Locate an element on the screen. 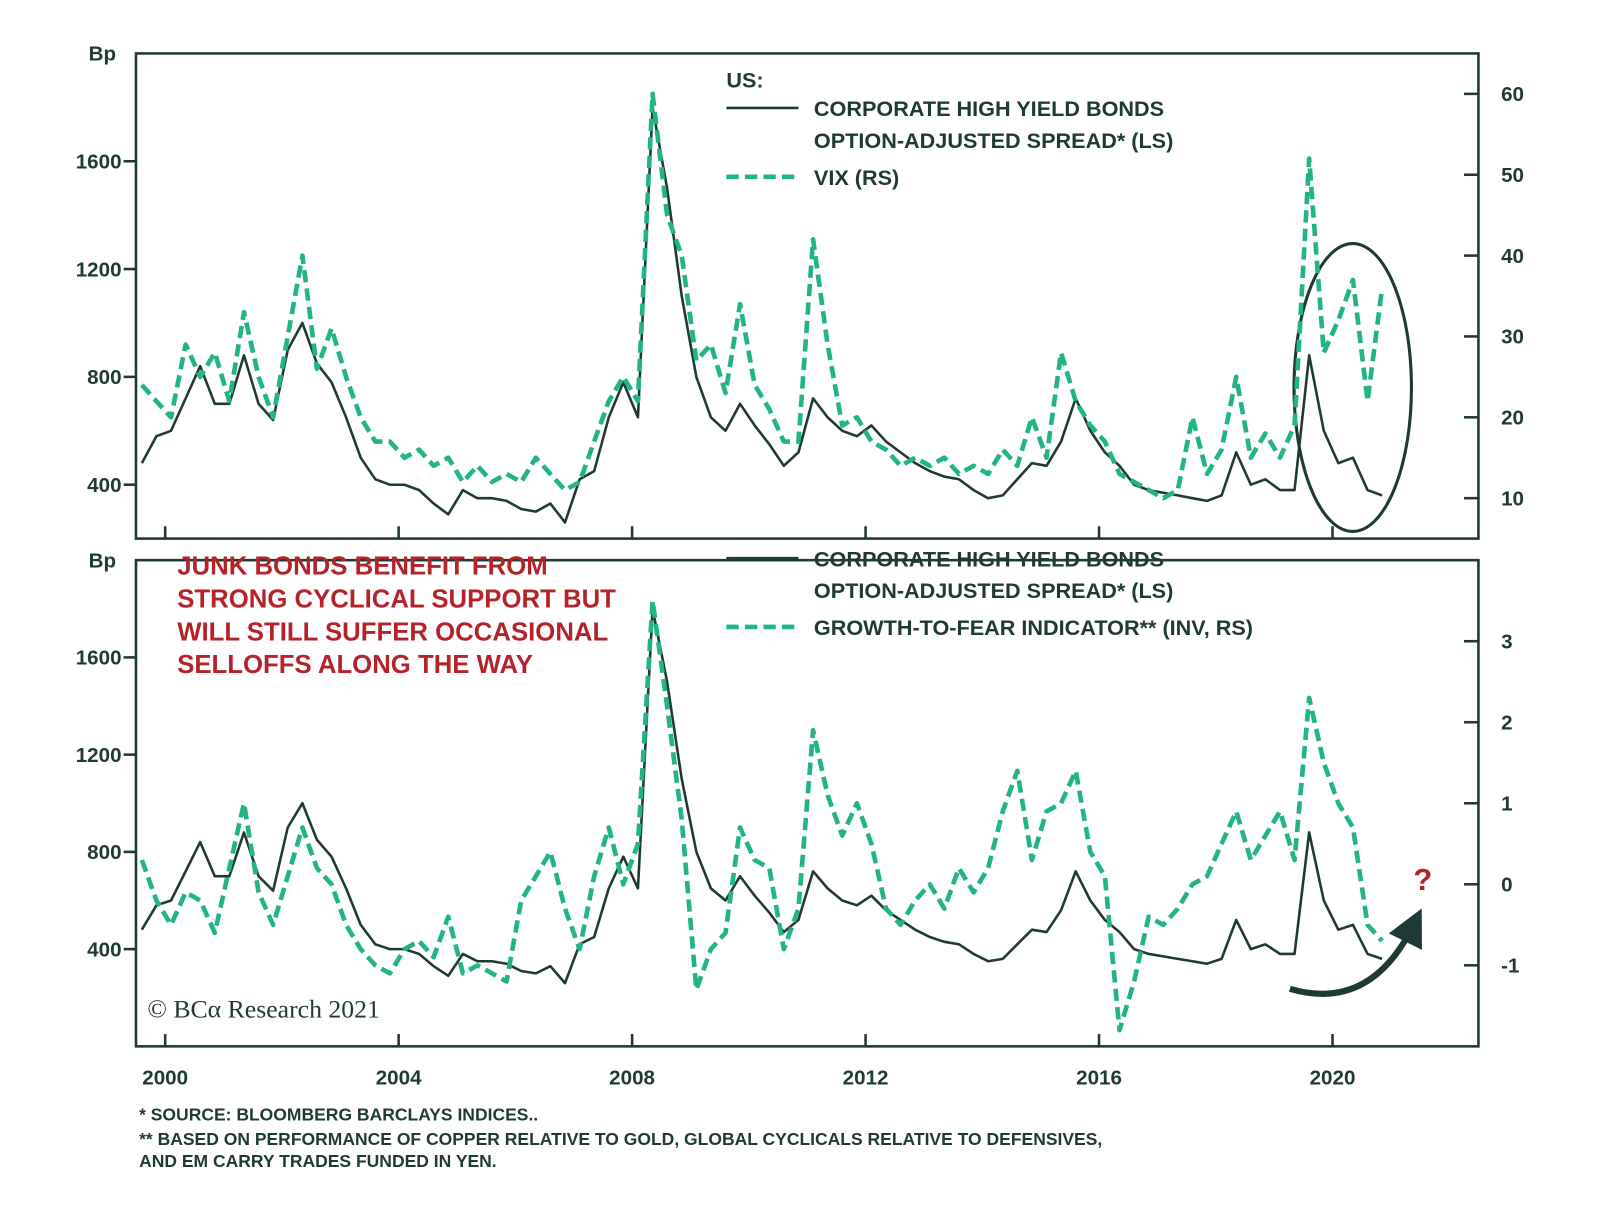 This screenshot has width=1600, height=1218. y2-tick-label: 50 is located at coordinates (1512, 175).